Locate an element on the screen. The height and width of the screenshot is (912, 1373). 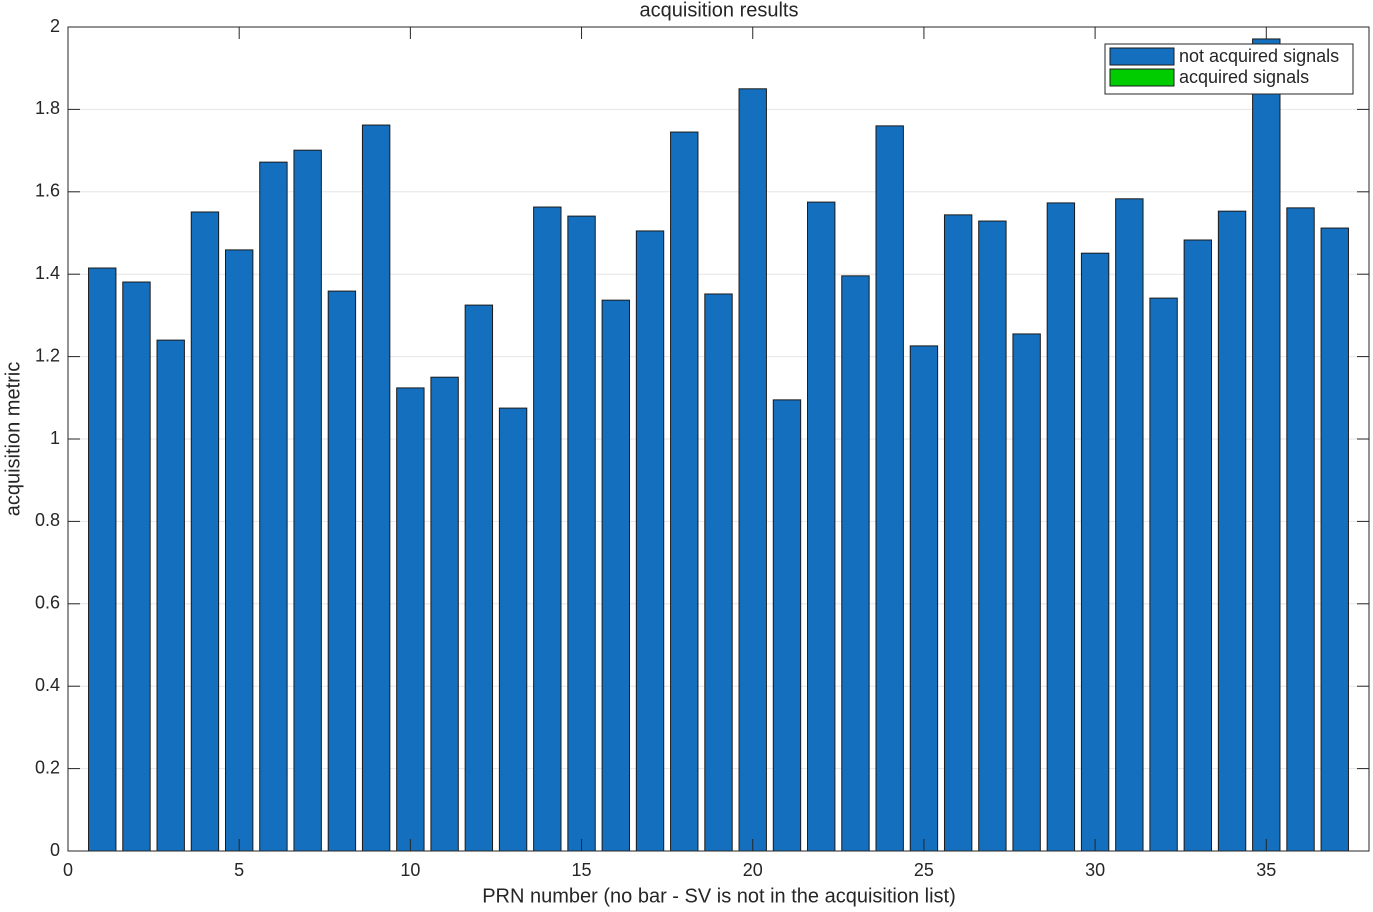
legend-label: acquired signals is located at coordinates (1244, 77).